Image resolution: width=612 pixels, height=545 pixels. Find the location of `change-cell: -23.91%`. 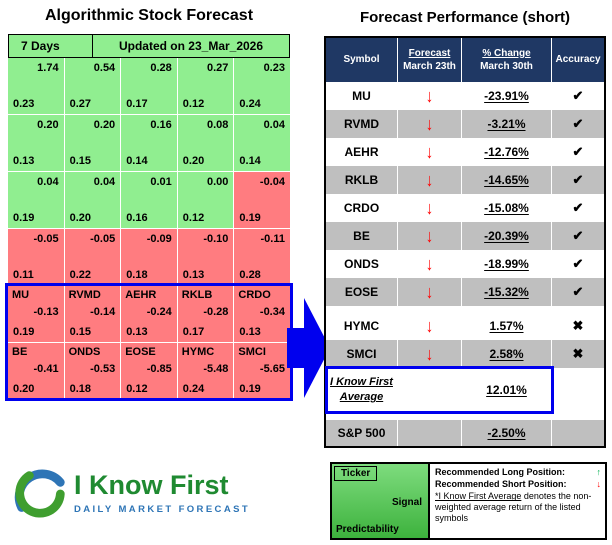

change-cell: -23.91% is located at coordinates (507, 96).